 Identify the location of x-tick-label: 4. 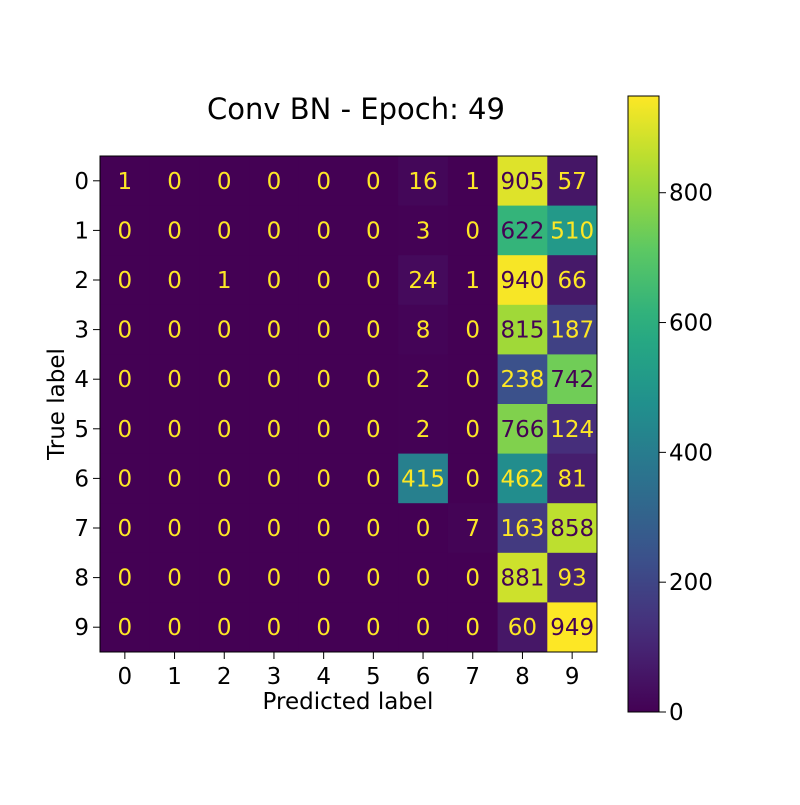
(323, 677).